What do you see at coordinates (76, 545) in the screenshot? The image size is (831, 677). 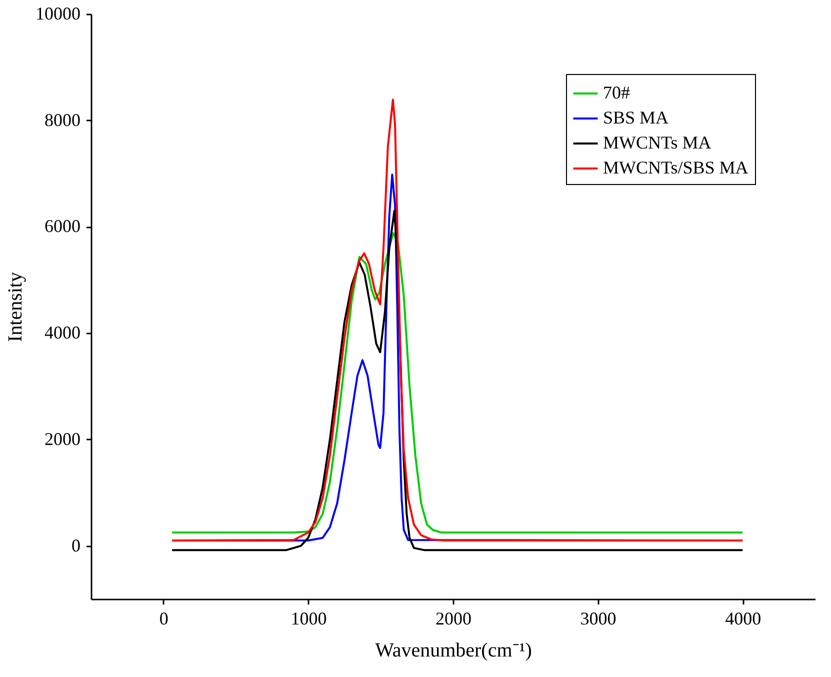 I see `y-tick-label: 0` at bounding box center [76, 545].